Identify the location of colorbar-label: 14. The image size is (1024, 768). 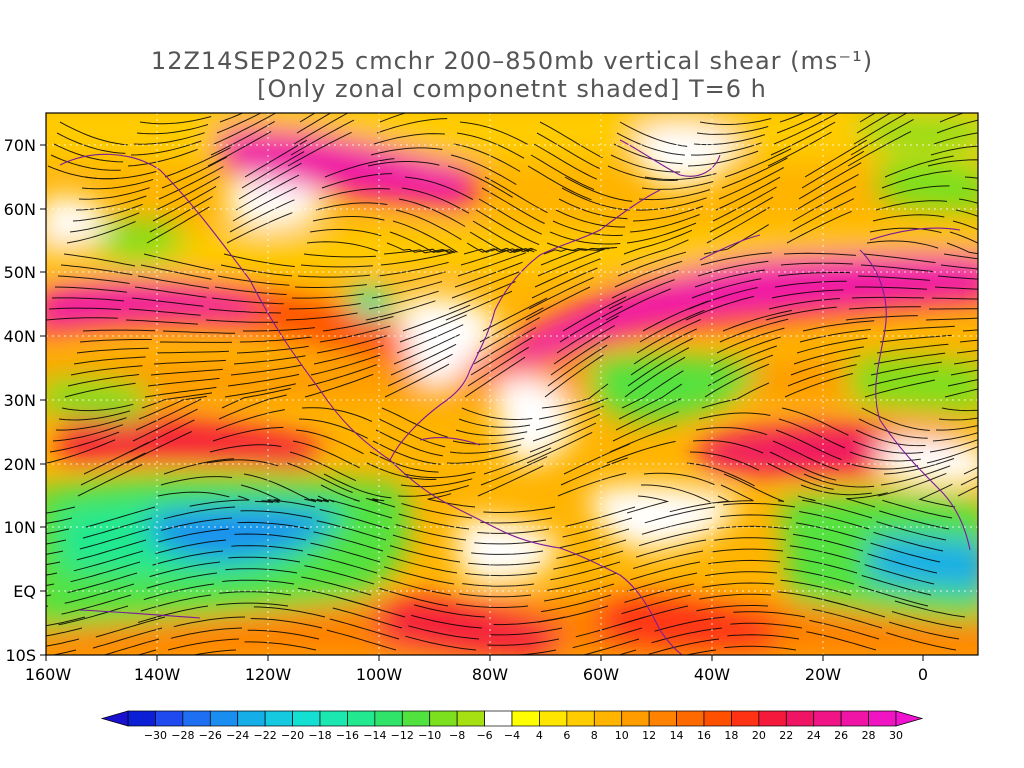
(677, 735).